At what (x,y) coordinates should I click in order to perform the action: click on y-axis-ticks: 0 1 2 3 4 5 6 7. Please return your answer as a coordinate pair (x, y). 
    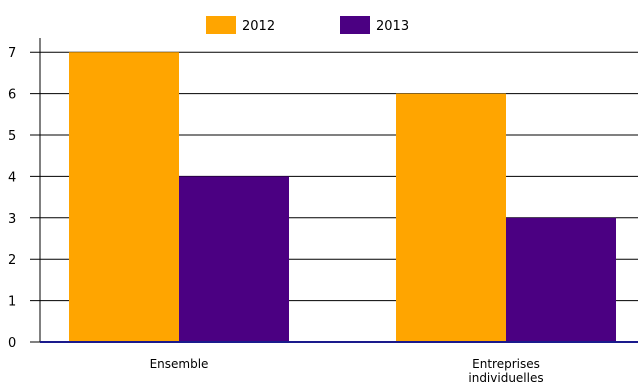
    Looking at the image, I should click on (12, 198).